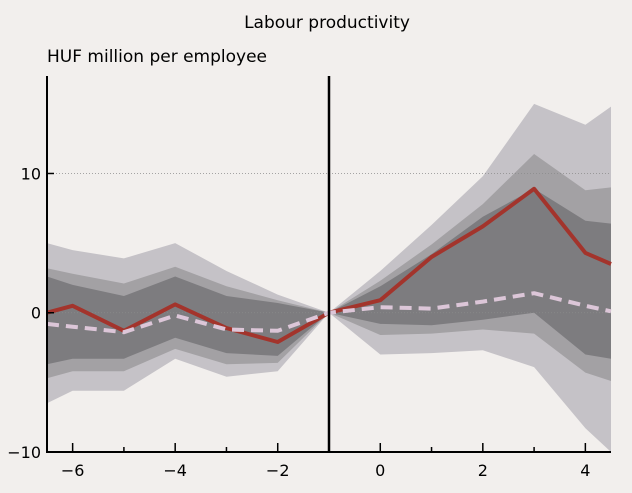  I want to click on x-tick-label: −2, so click(278, 470).